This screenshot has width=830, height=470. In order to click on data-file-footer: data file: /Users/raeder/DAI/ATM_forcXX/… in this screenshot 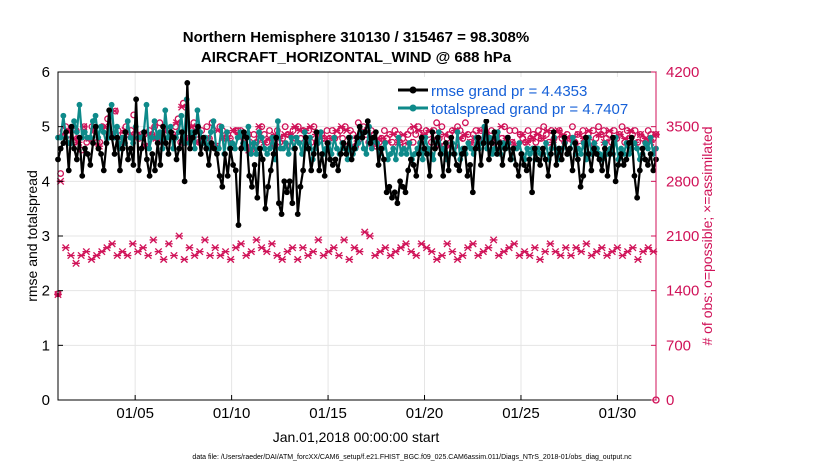, I will do `click(412, 457)`.